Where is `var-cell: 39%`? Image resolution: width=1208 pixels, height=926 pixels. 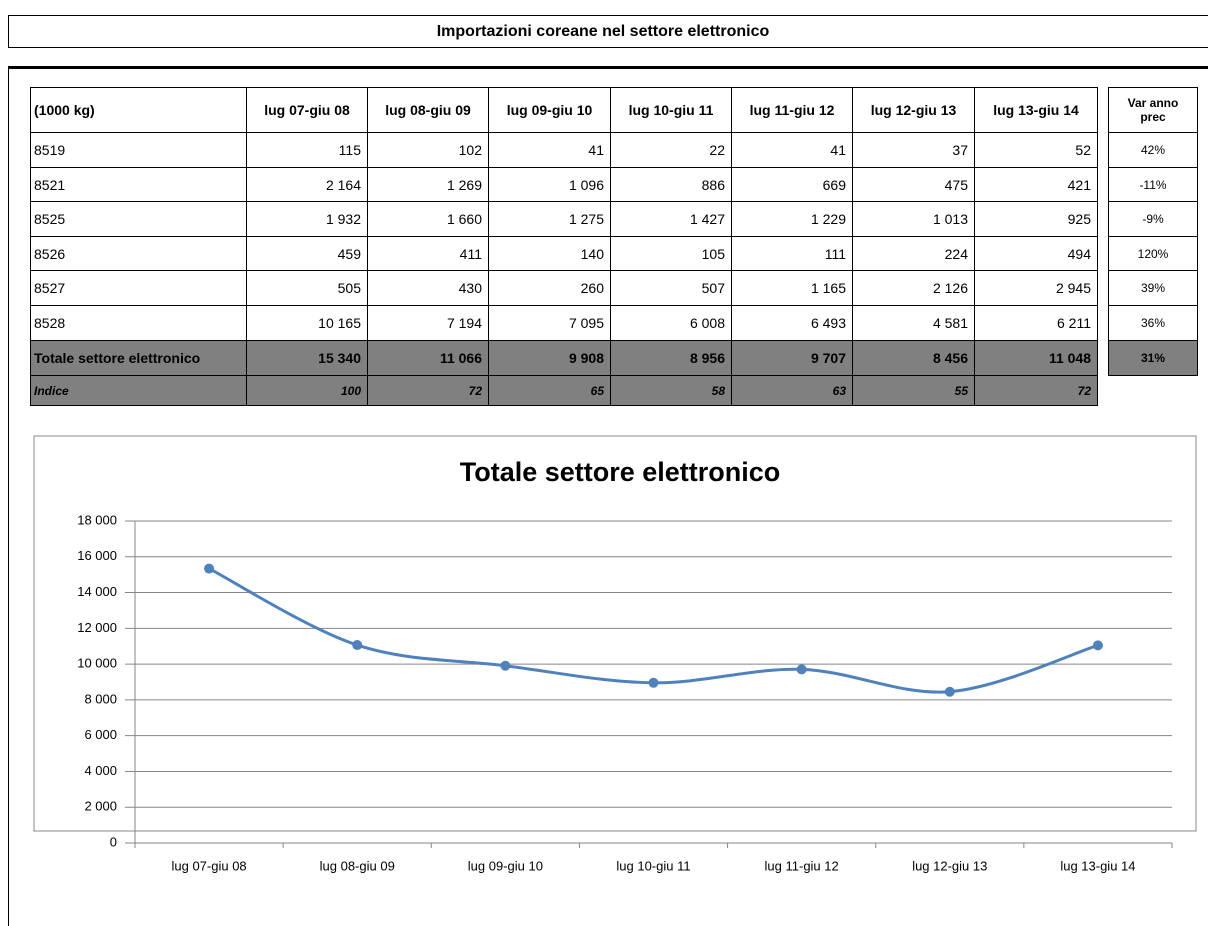 var-cell: 39% is located at coordinates (1153, 288).